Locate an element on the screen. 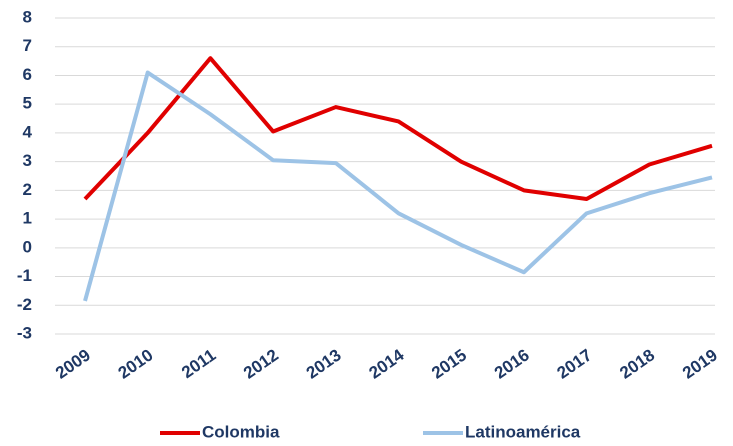  legend-label: Colombia is located at coordinates (241, 431).